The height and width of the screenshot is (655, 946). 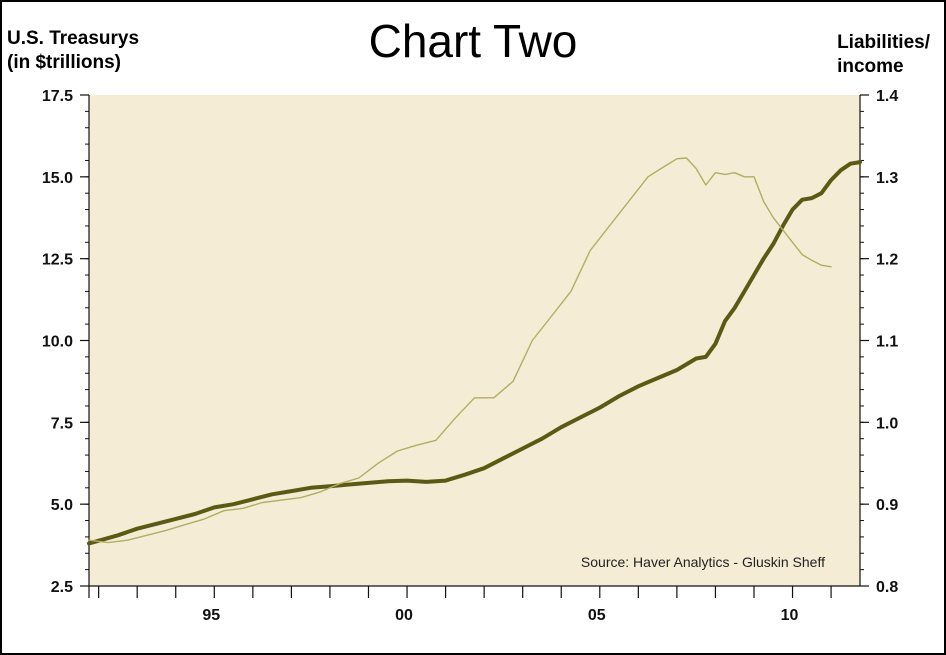 I want to click on right-y-tick-label: 1.4, so click(x=887, y=96).